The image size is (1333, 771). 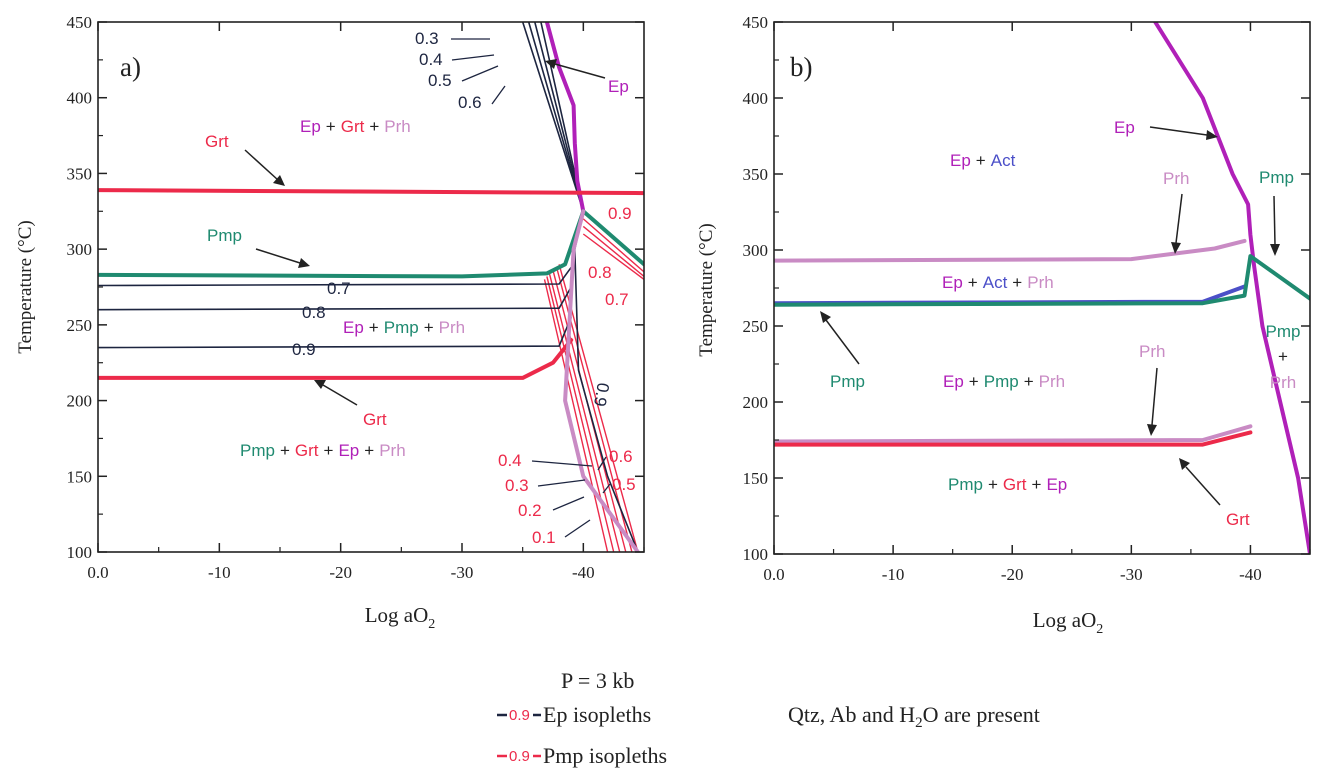 I want to click on ep-key-text: Ep isopleths, so click(x=597, y=714).